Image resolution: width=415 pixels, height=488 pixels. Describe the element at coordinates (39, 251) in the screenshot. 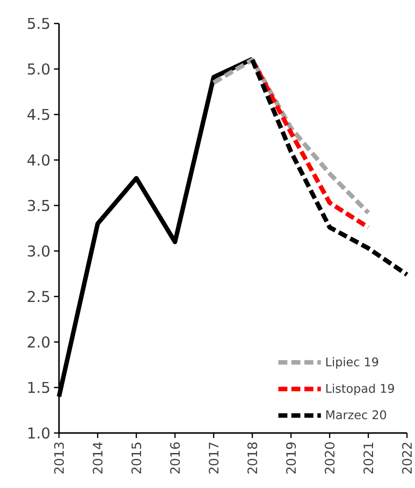

I see `y-tick-label: 3.0` at that location.